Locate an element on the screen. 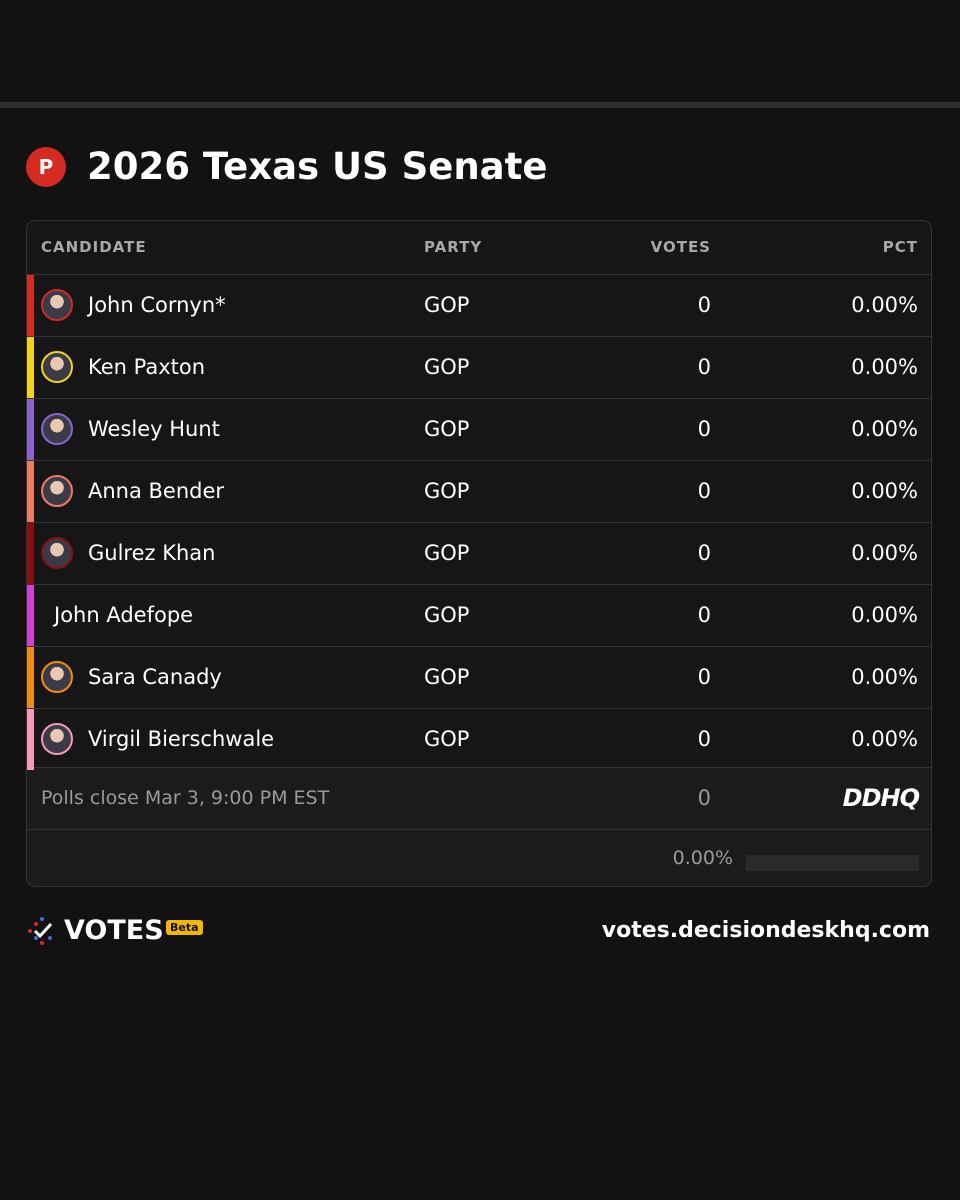  column-header: VOTES is located at coordinates (680, 247).